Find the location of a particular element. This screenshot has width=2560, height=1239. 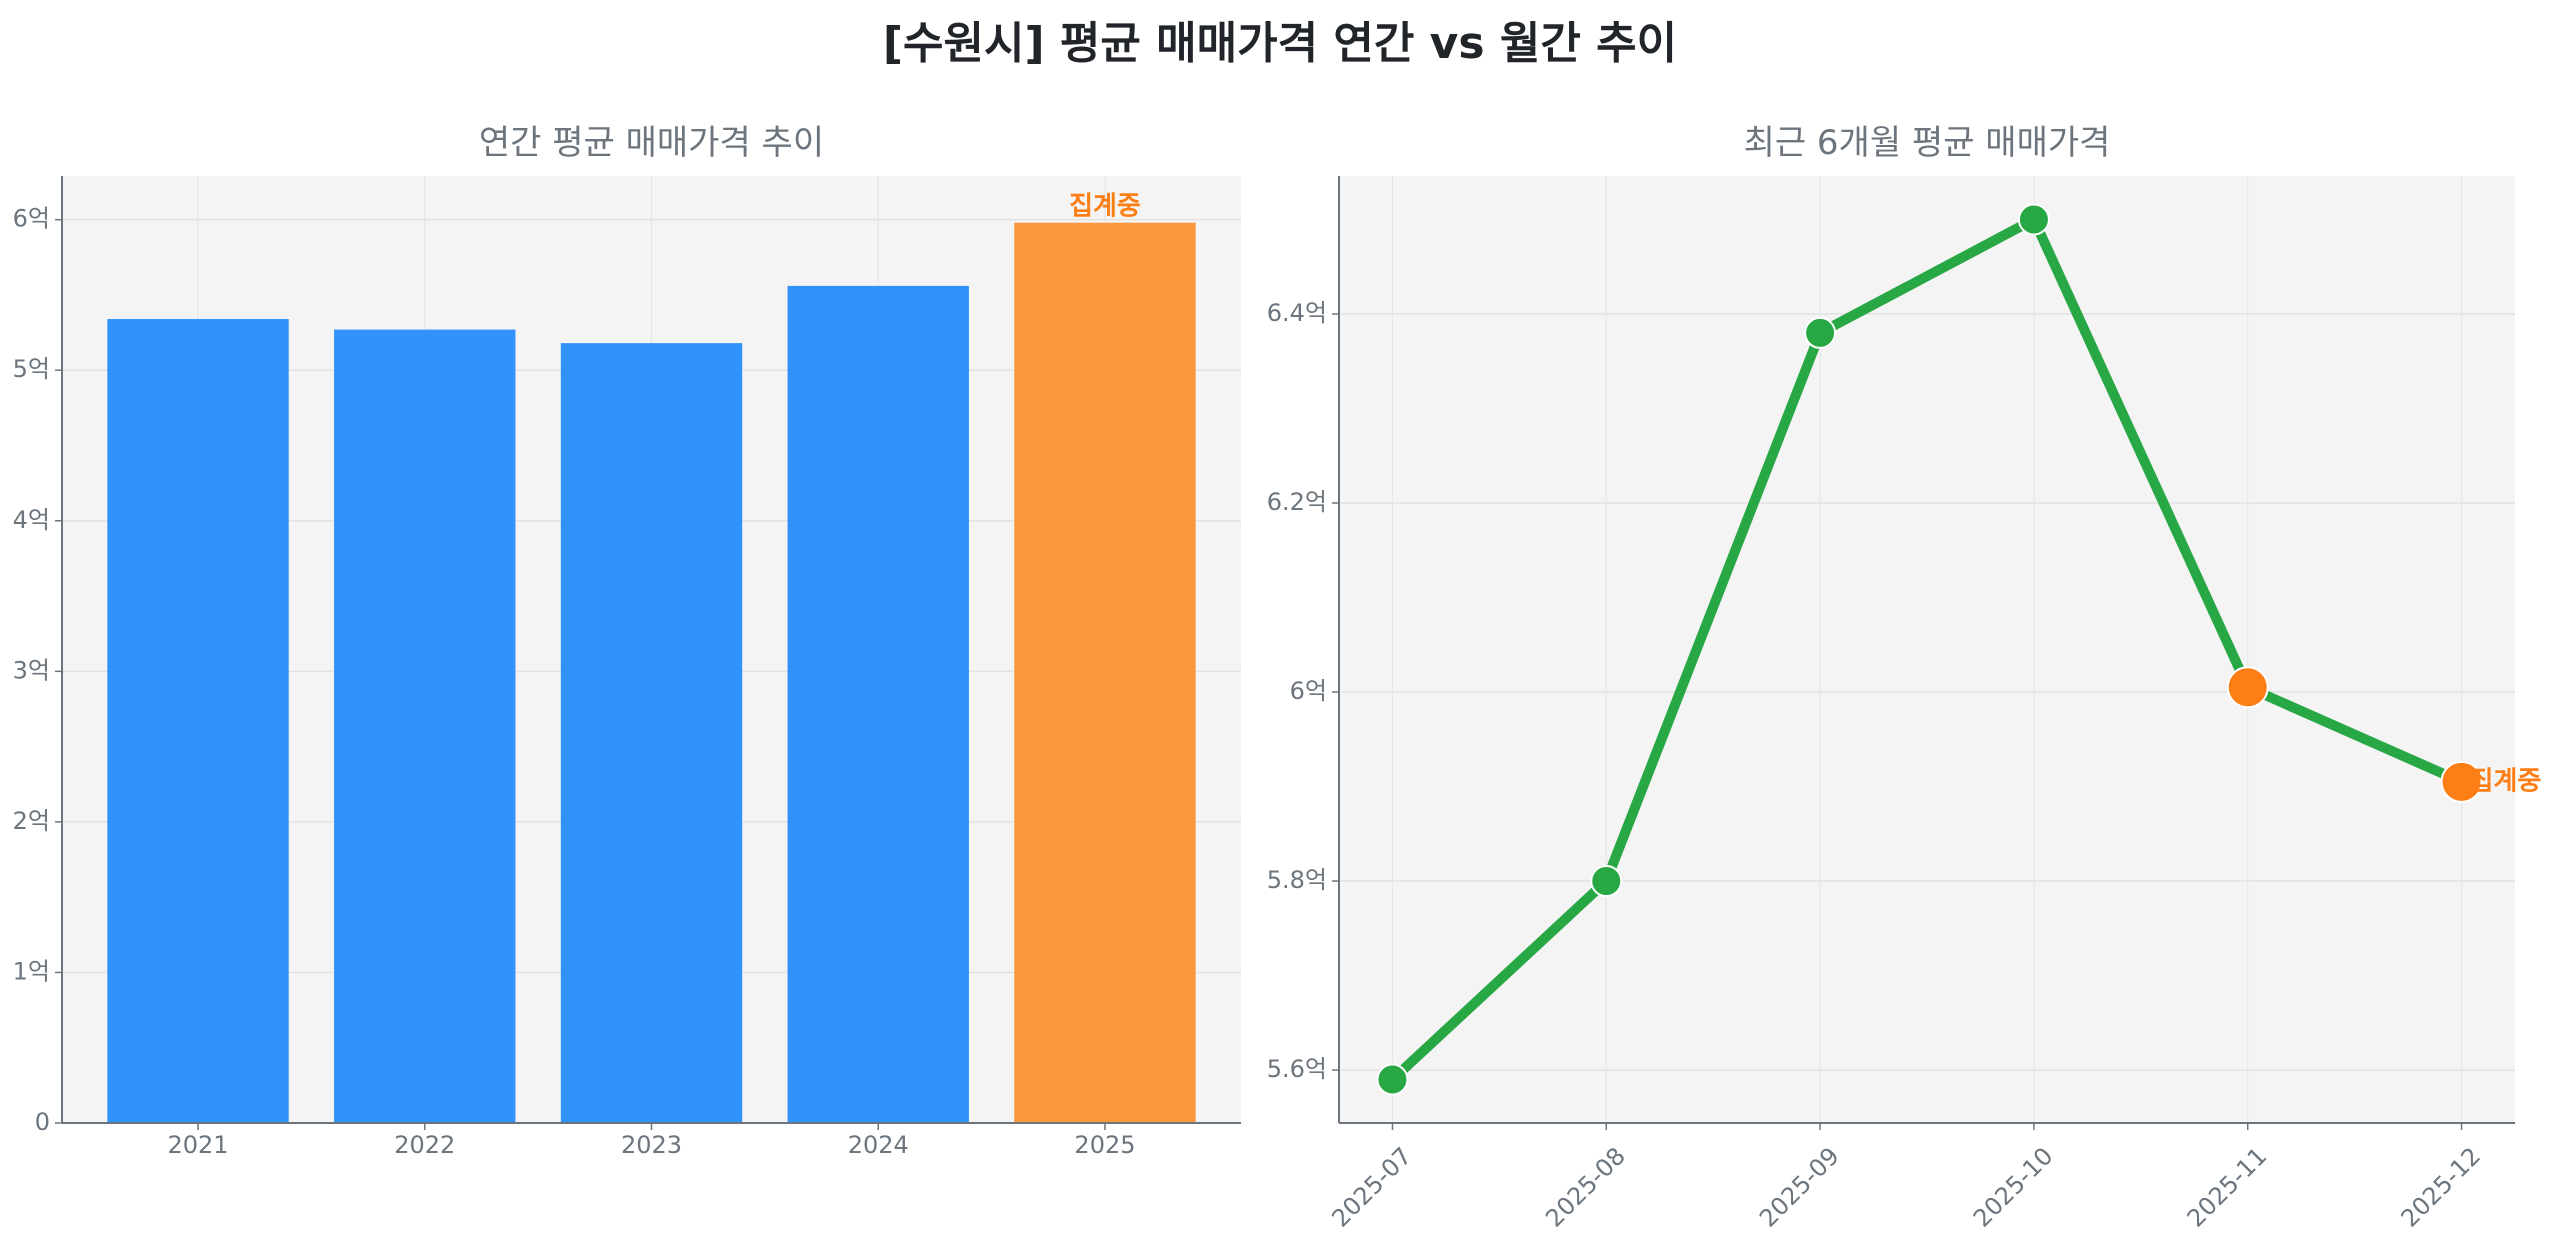

bar-chart-ytick-label: 4억 is located at coordinates (31, 520).